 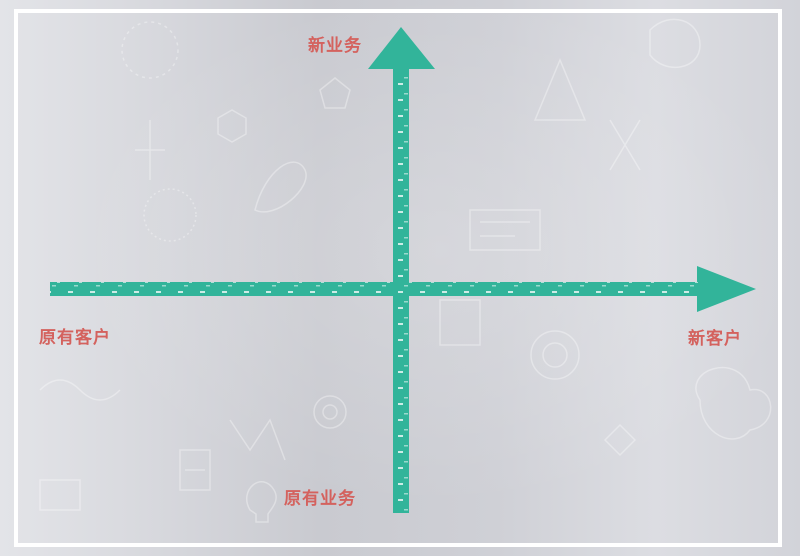 What do you see at coordinates (620, 440) in the screenshot?
I see `diamond-doodle-icon` at bounding box center [620, 440].